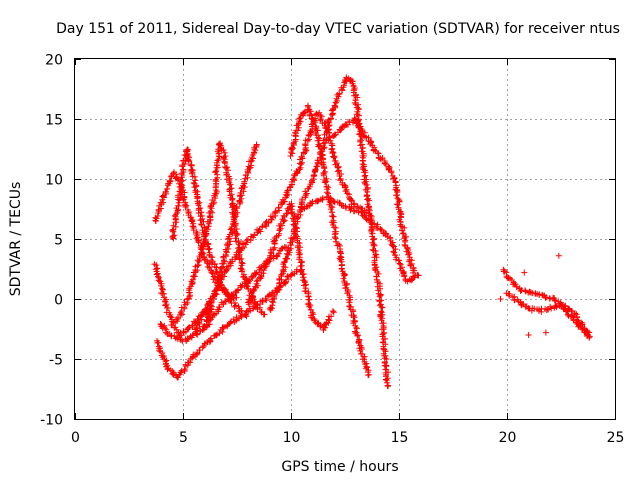  Describe the element at coordinates (16, 239) in the screenshot. I see `y-axis-label: SDTVAR / TECUs` at that location.